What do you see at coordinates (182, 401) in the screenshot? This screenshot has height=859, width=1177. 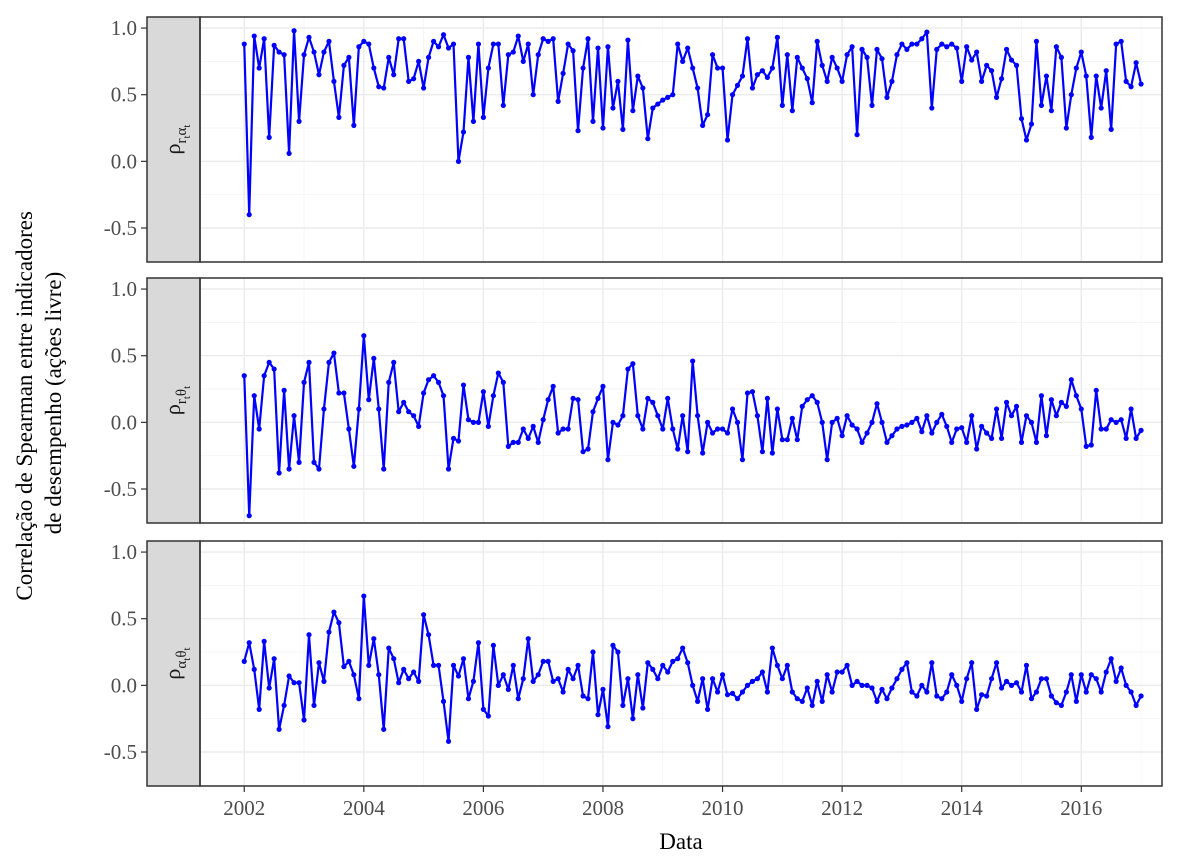 I see `facet-label-part: r` at bounding box center [182, 401].